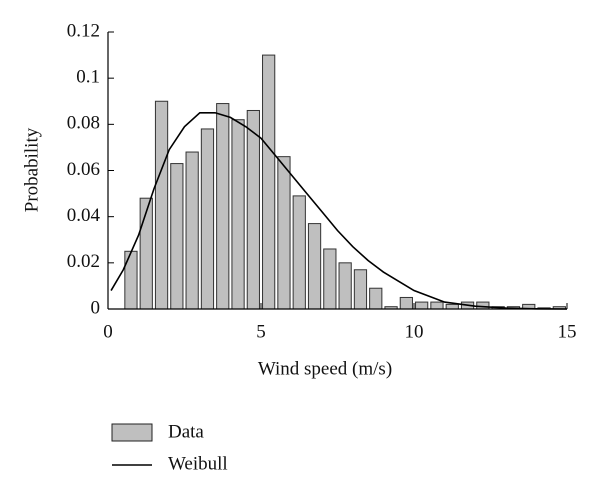 The width and height of the screenshot is (600, 492). What do you see at coordinates (83, 169) in the screenshot?
I see `y-tick-label: 0.06` at bounding box center [83, 169].